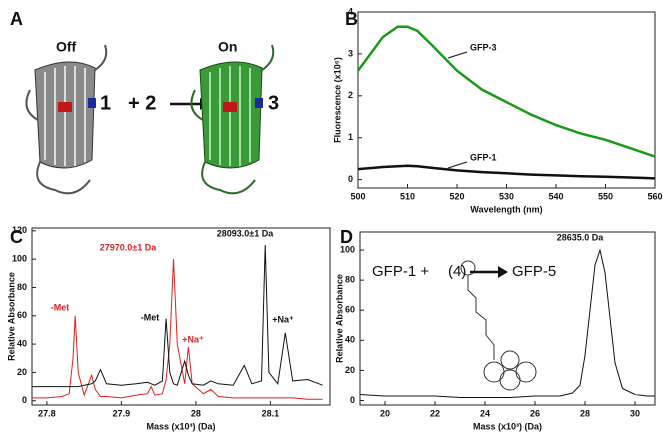  I want to click on annotation: 28093.0±1 Da, so click(245, 233).